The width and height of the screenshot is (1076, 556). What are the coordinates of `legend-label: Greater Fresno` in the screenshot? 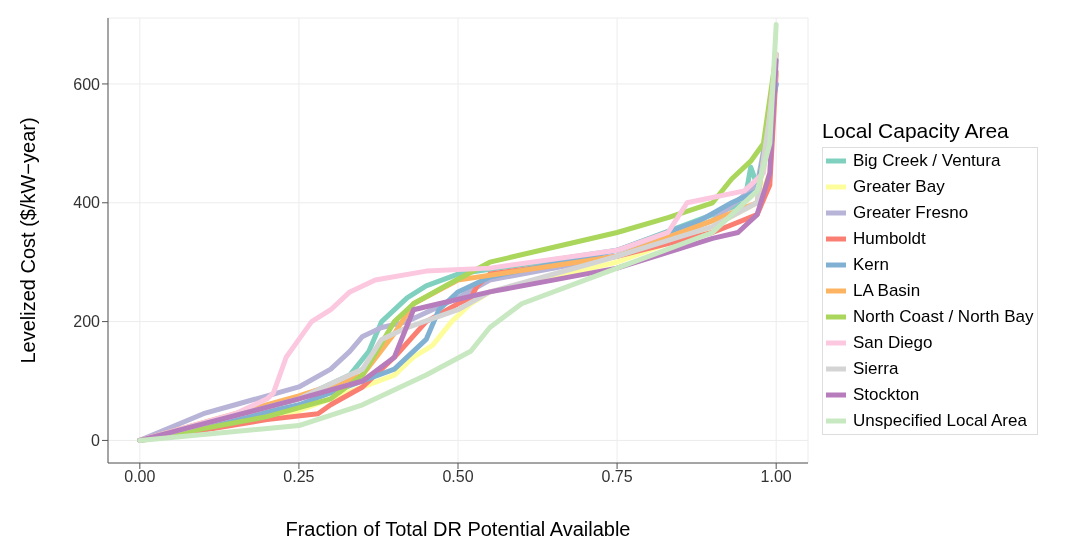 It's located at (911, 213).